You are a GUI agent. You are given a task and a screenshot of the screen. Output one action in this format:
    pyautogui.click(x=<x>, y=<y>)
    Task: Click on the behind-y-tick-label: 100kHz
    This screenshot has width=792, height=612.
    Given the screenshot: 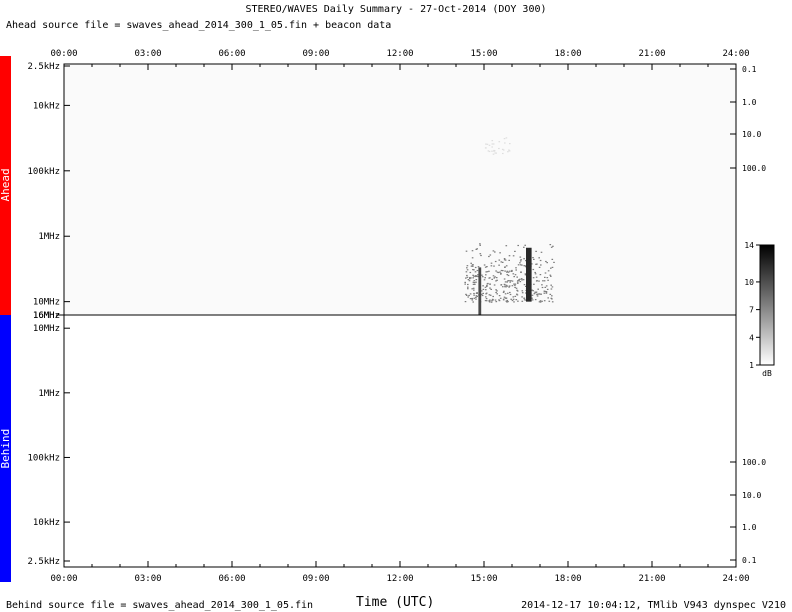 What is the action you would take?
    pyautogui.click(x=43, y=458)
    